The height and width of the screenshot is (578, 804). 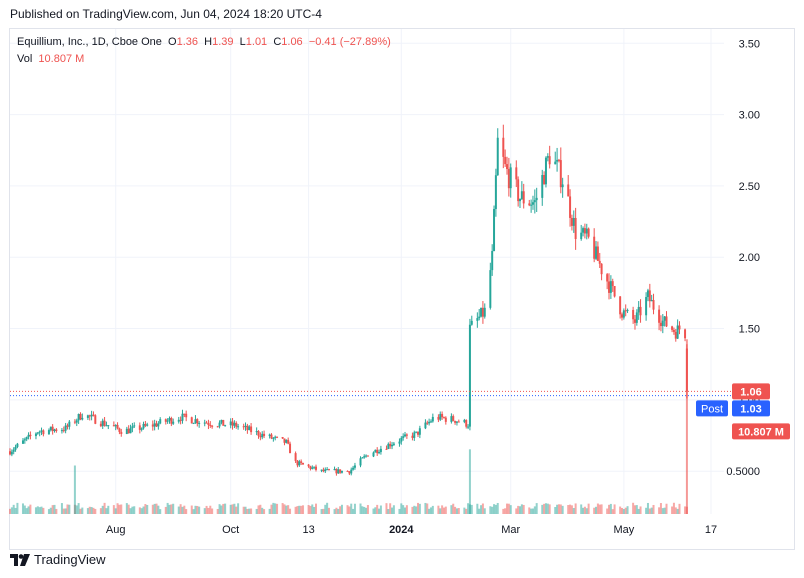 What do you see at coordinates (58, 559) in the screenshot?
I see `footer-brand: TradingView` at bounding box center [58, 559].